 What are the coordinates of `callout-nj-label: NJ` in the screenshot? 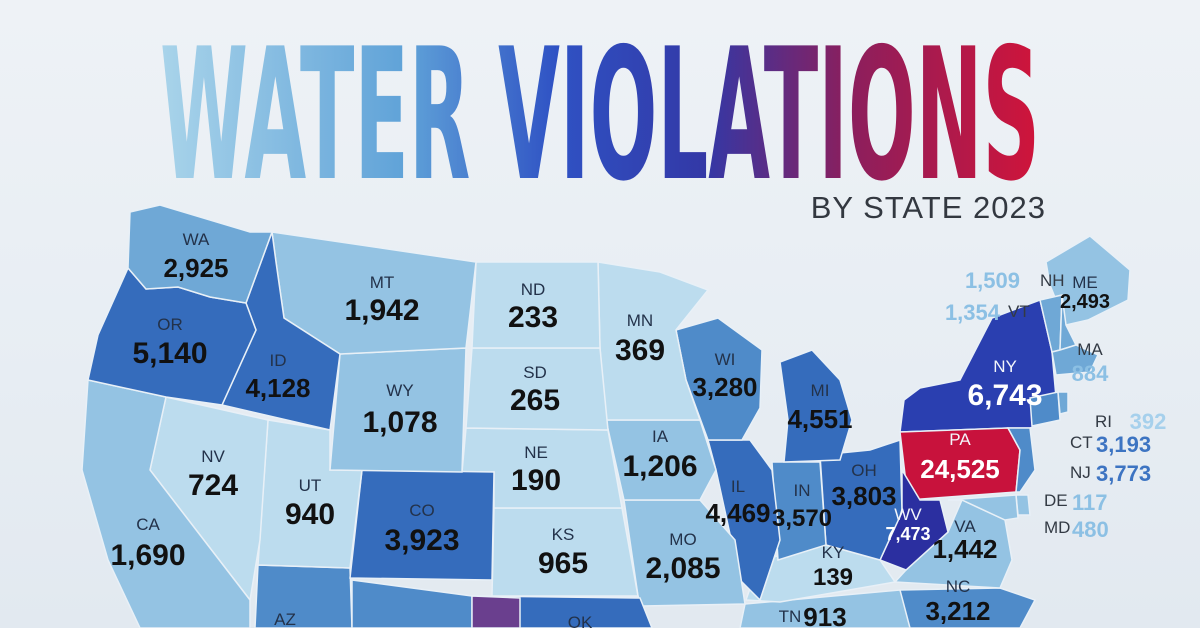 It's located at (1080, 472).